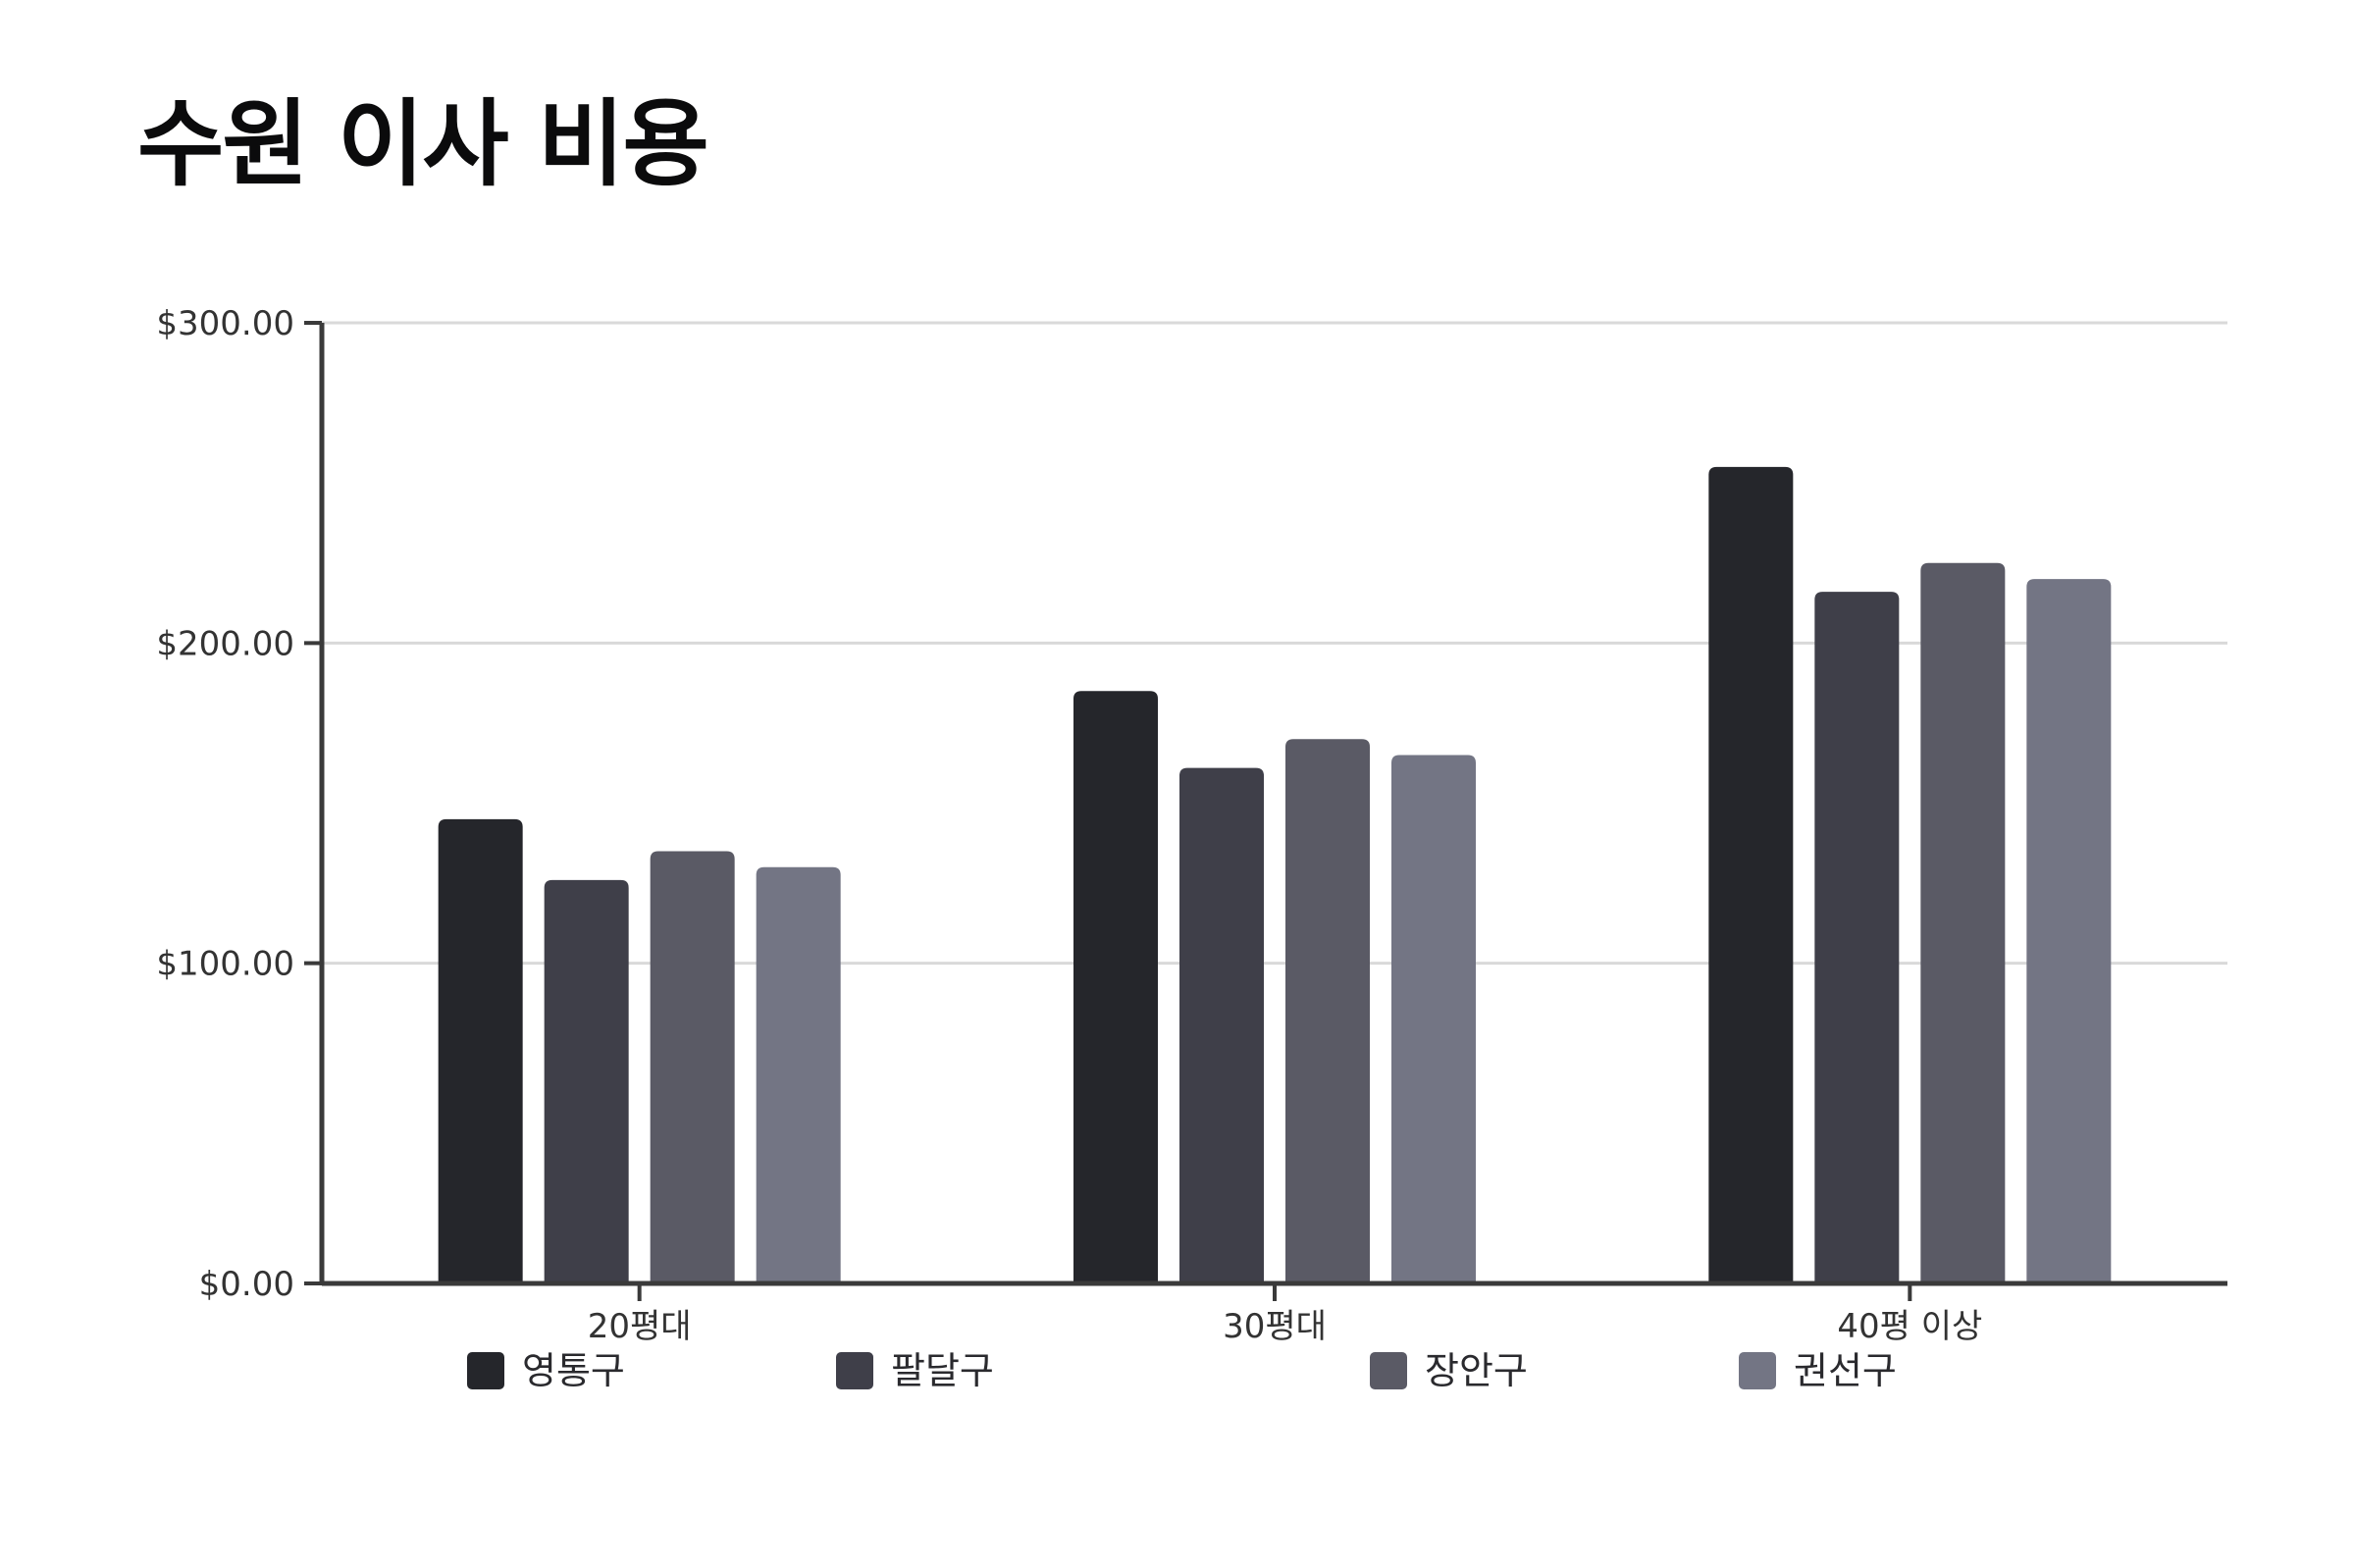 The width and height of the screenshot is (2355, 1568). I want to click on legend-item: 권선구, so click(1818, 1370).